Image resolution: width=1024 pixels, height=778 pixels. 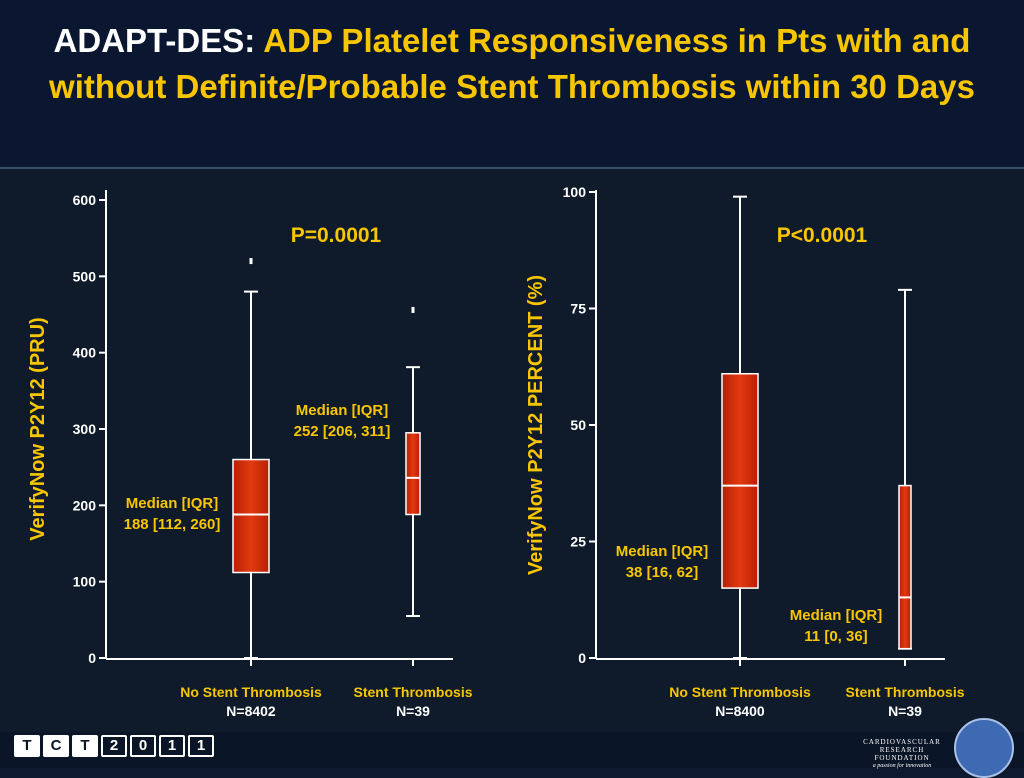 I want to click on logo-char: 0, so click(x=143, y=746).